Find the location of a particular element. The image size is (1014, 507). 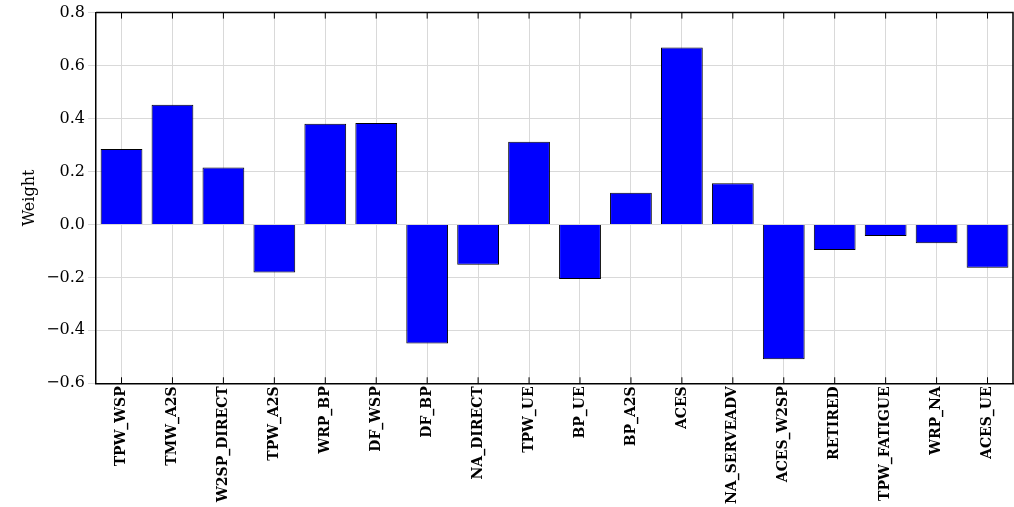

x-tick-label: ACES_UE is located at coordinates (987, 423).